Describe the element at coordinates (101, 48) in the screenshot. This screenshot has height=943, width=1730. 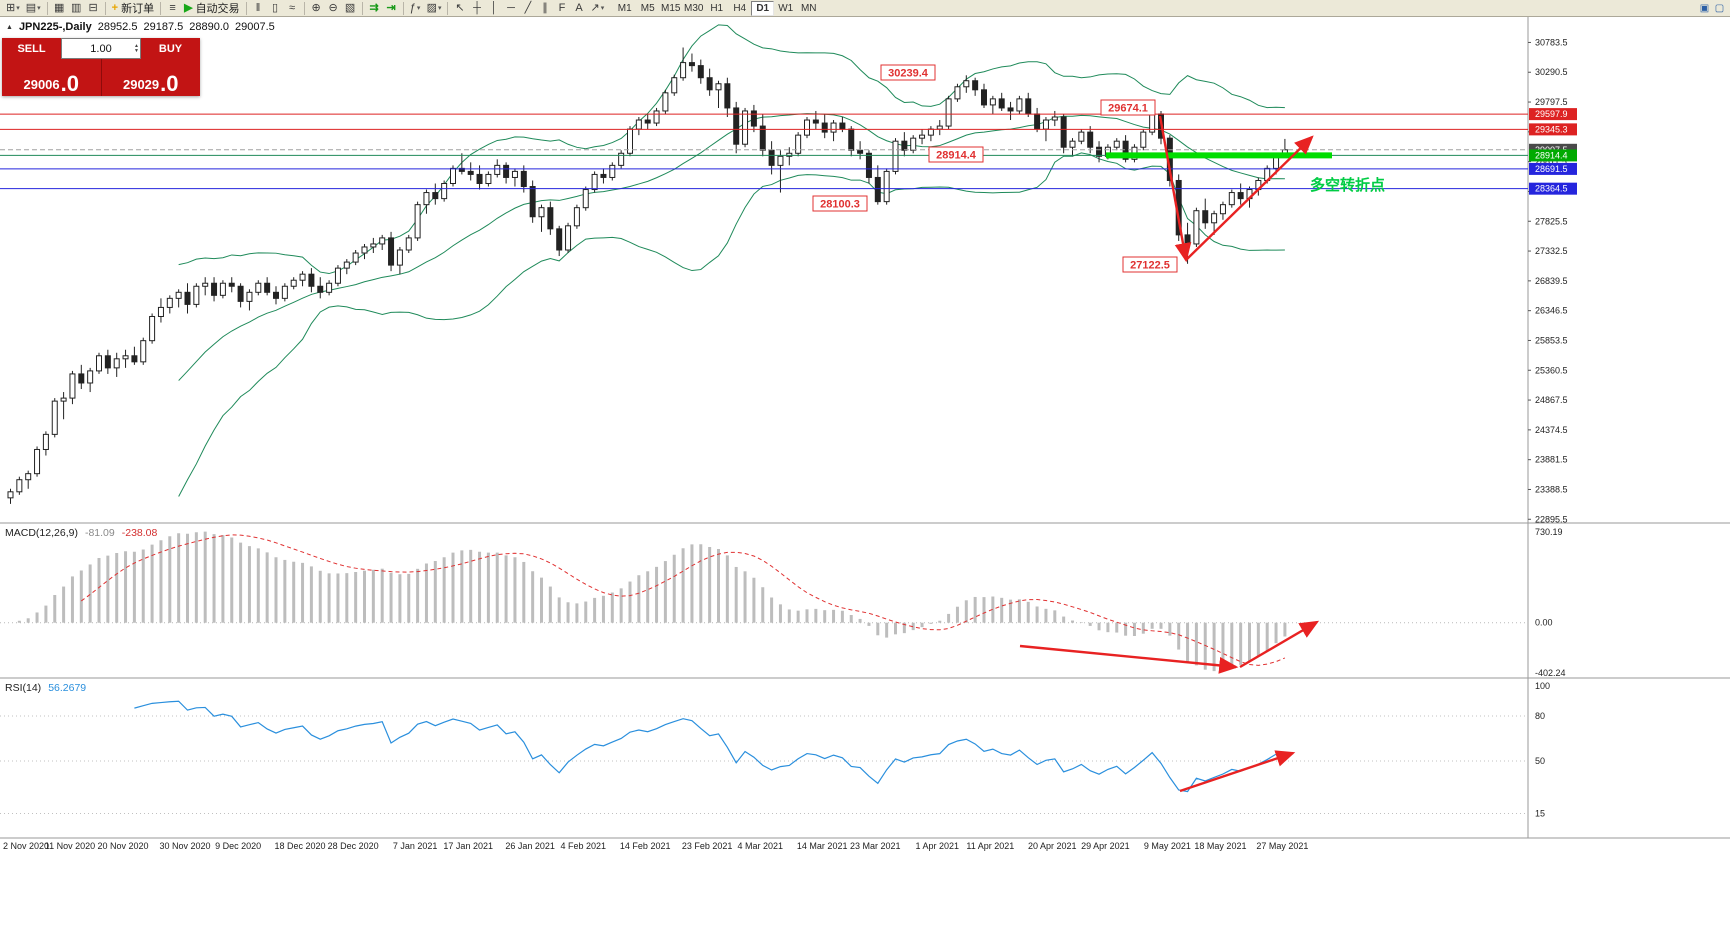
I see `lot-size-input: 1.00 ▲ ▼` at that location.